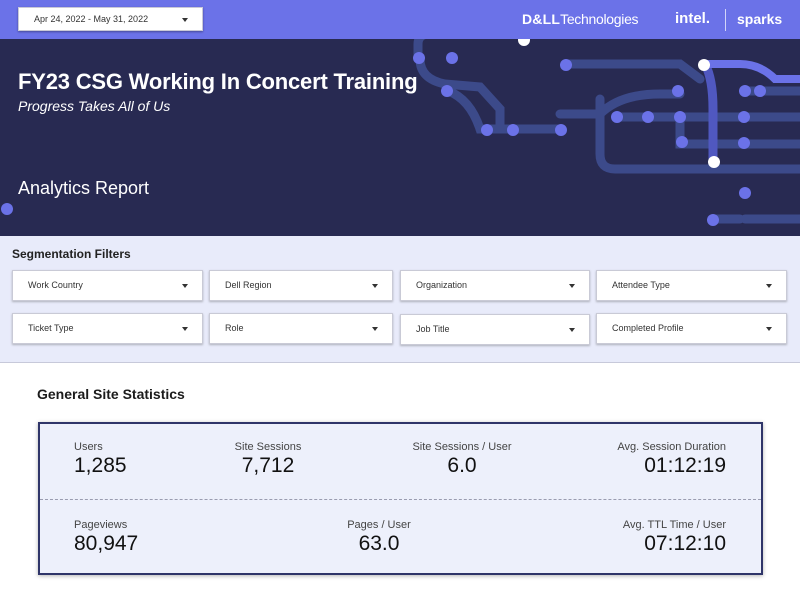  I want to click on date-range-value: Apr 24, 2022 - May 31, 2022, so click(91, 19).